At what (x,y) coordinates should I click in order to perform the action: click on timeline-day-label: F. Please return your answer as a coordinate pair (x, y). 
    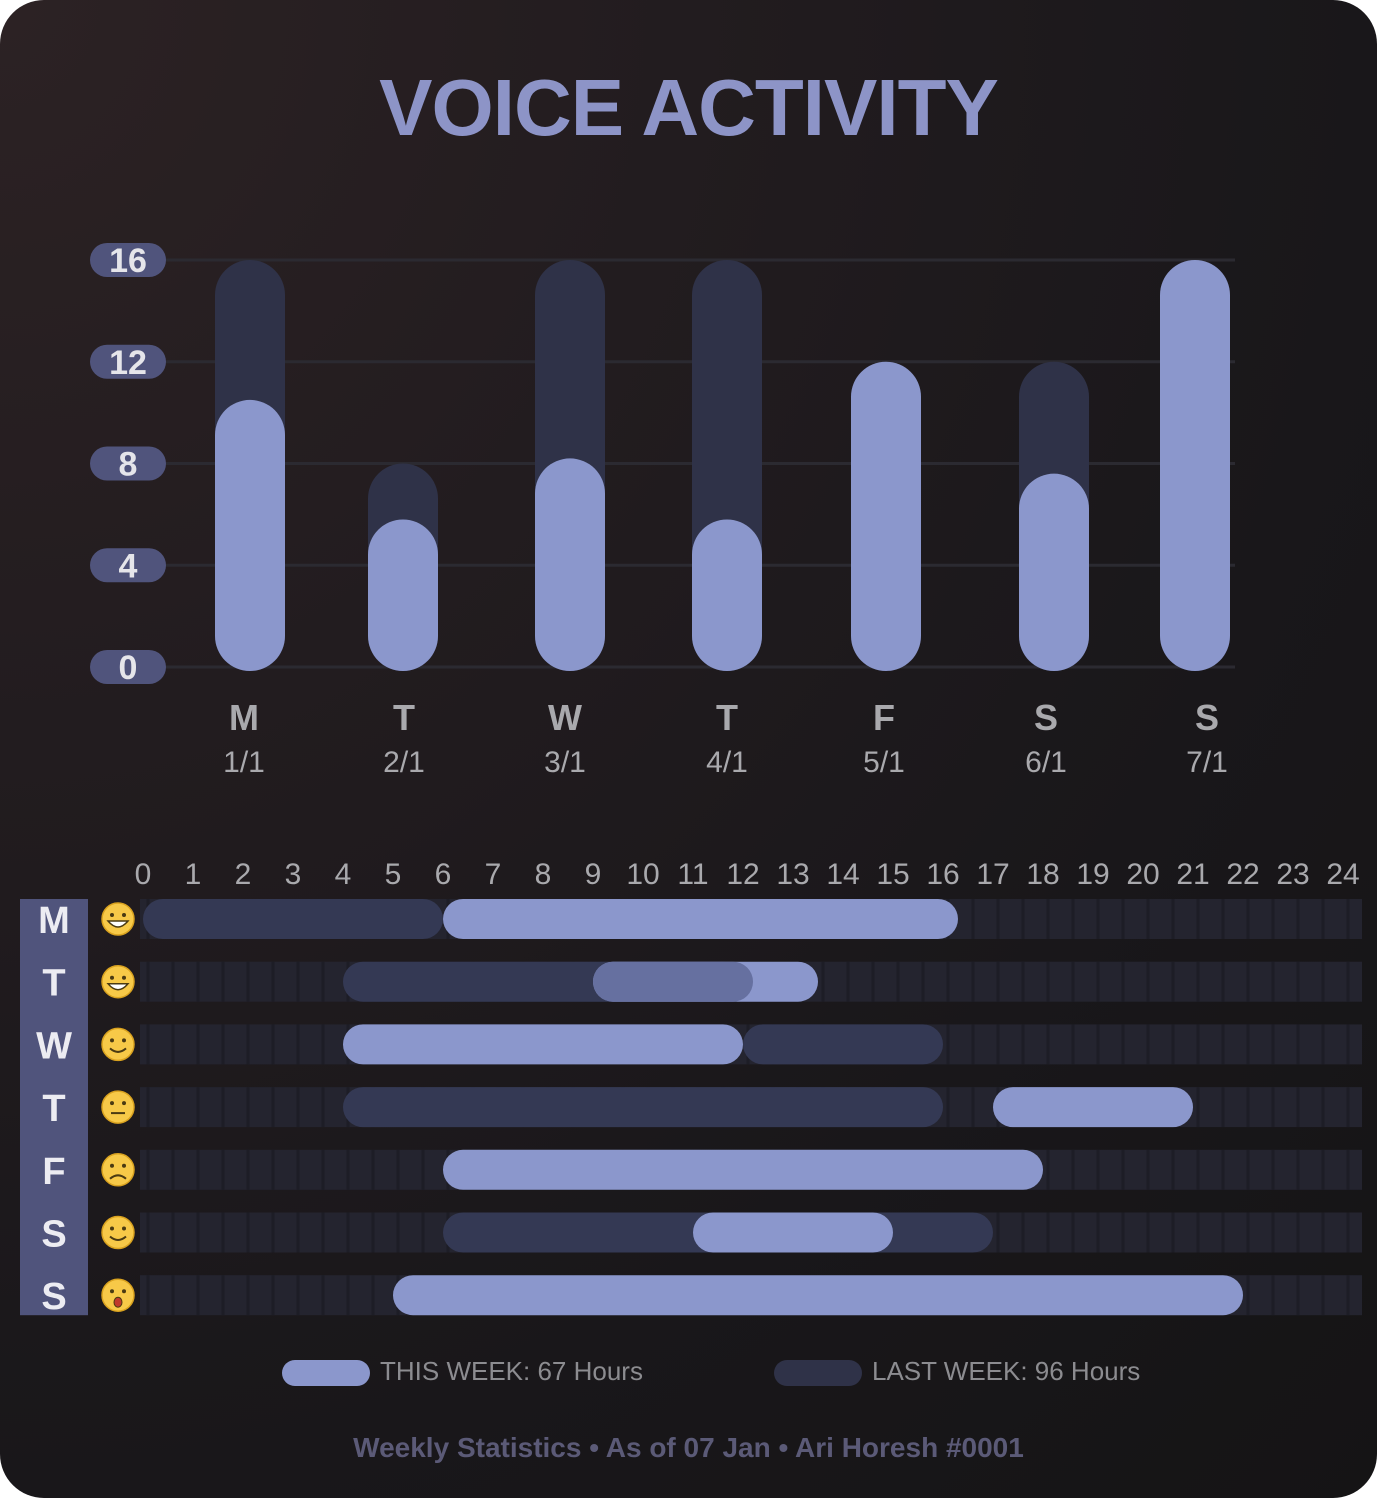
    Looking at the image, I should click on (53, 1172).